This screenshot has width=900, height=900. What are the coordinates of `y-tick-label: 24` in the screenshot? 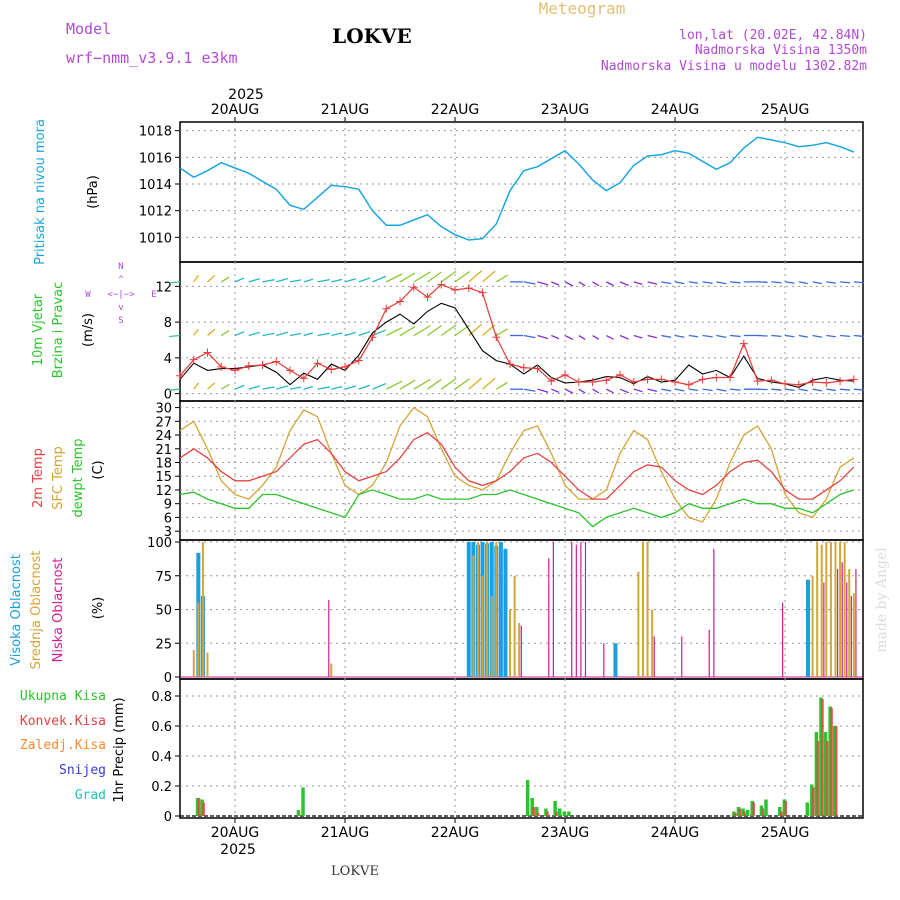 It's located at (163, 436).